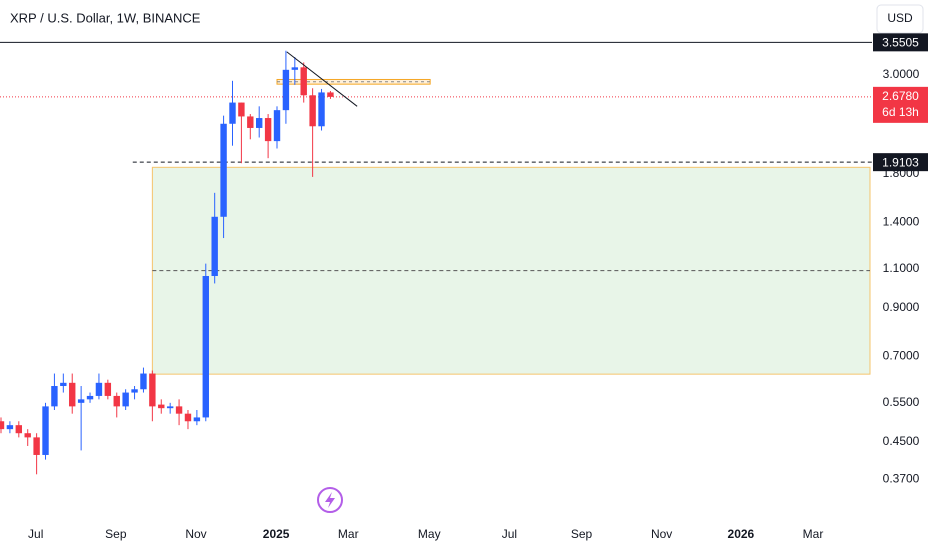 Image resolution: width=932 pixels, height=550 pixels. I want to click on chart-title: XRP / U.S. Dollar, 1W, BINANCE, so click(105, 17).